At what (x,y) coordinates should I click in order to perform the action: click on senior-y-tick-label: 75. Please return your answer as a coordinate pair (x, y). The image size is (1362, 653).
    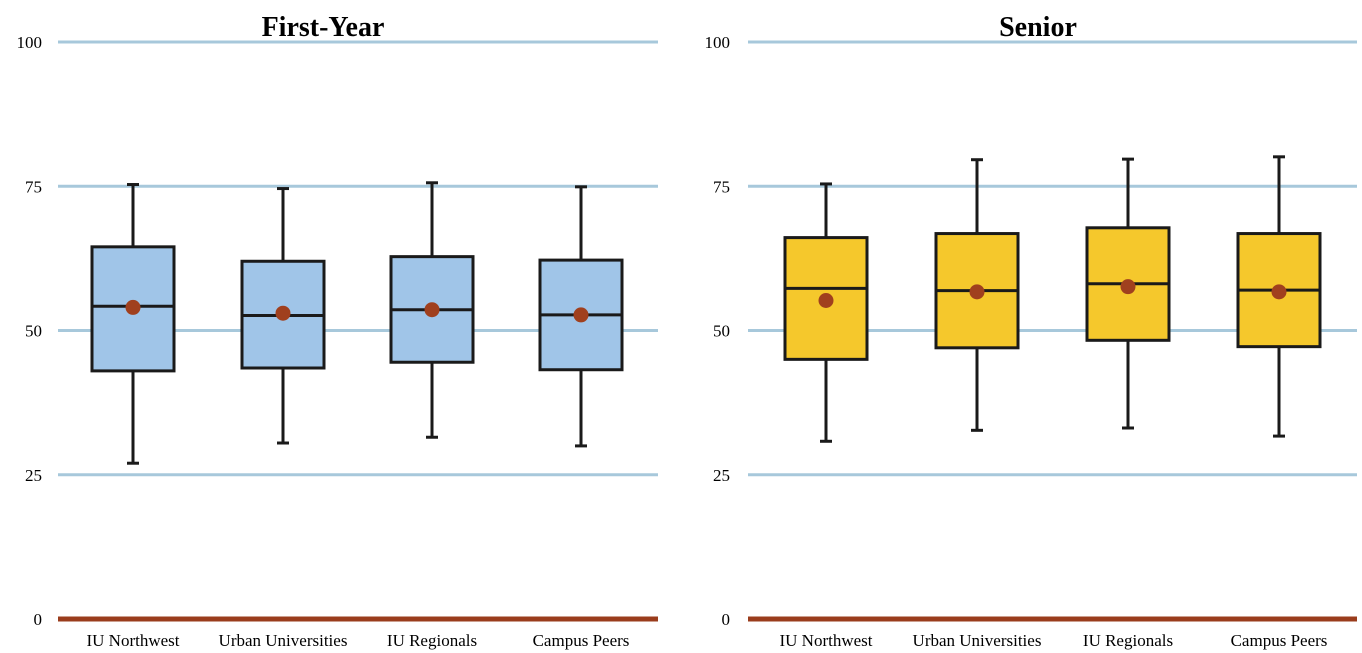
    Looking at the image, I should click on (721, 186).